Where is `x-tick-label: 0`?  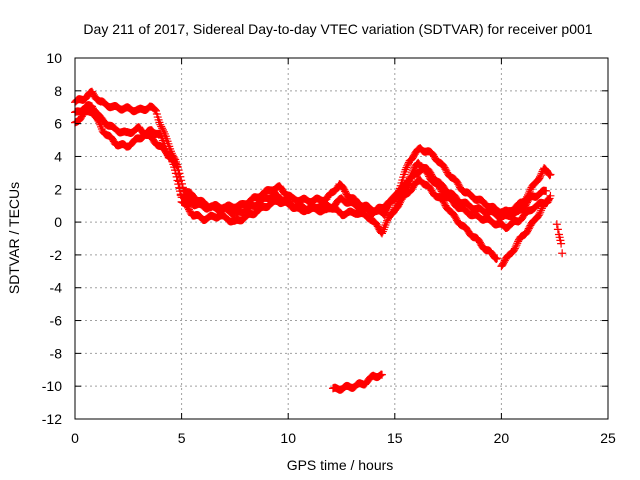
x-tick-label: 0 is located at coordinates (75, 438).